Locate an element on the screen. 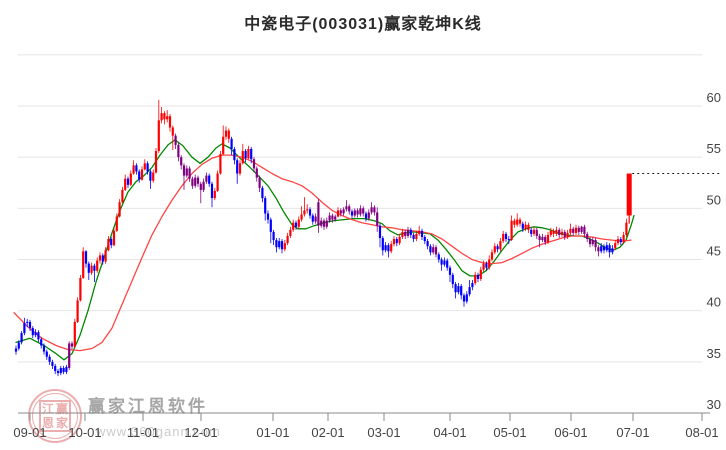 The height and width of the screenshot is (450, 726). x-axis-label: 10-01 is located at coordinates (84, 432).